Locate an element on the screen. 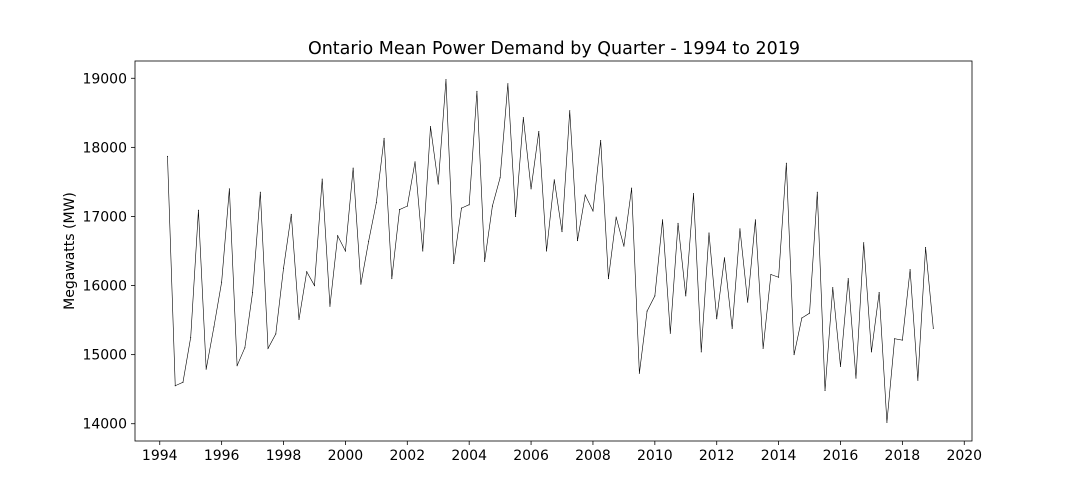 The height and width of the screenshot is (504, 1080). y-tick-label: 14000 is located at coordinates (104, 425).